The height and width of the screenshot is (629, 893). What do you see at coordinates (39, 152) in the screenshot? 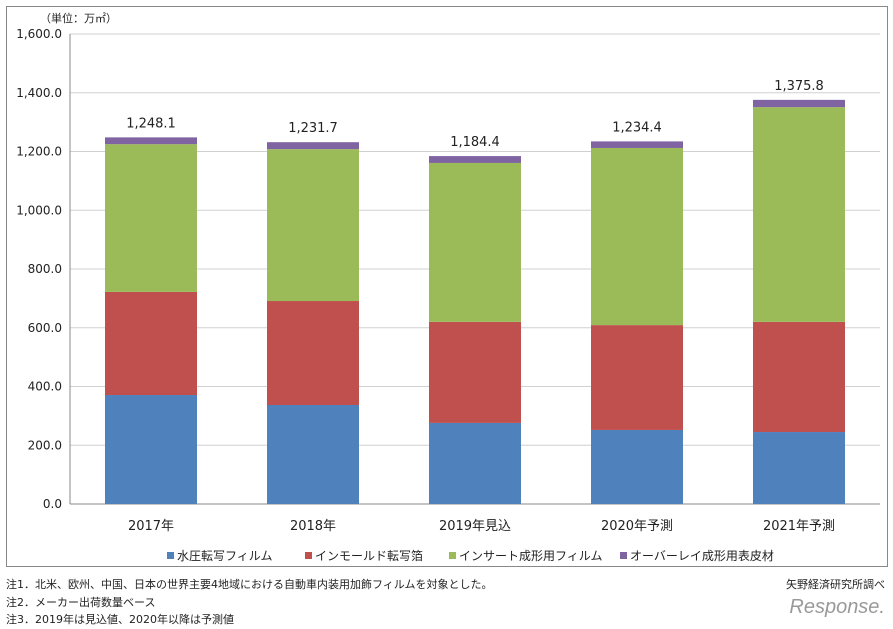
I see `y-tick-label: 1,200.0` at bounding box center [39, 152].